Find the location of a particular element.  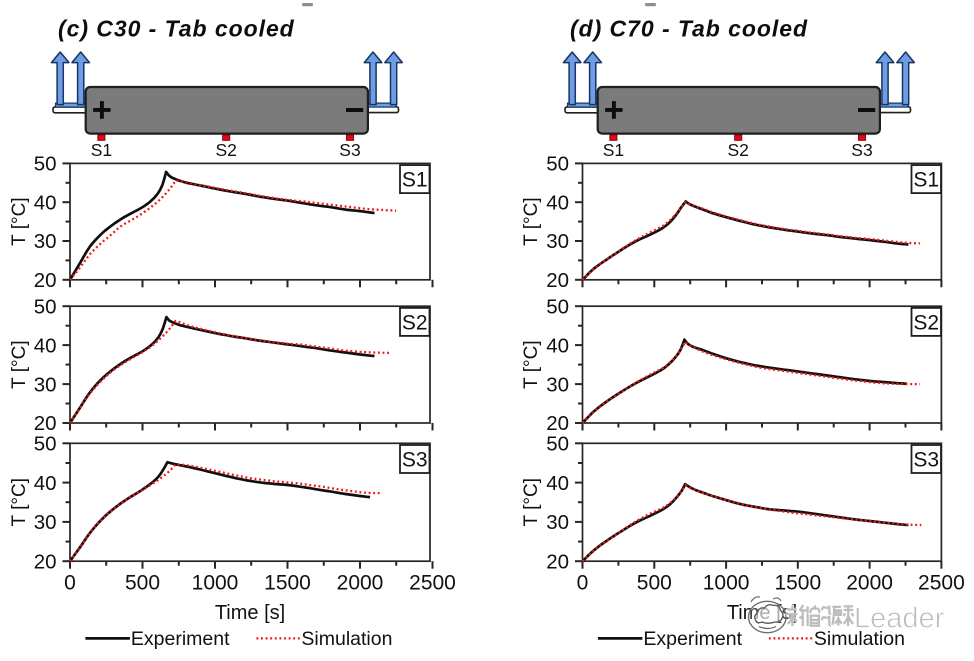

svg-text: (d) C70 - Tab cooled is located at coordinates (689, 29).